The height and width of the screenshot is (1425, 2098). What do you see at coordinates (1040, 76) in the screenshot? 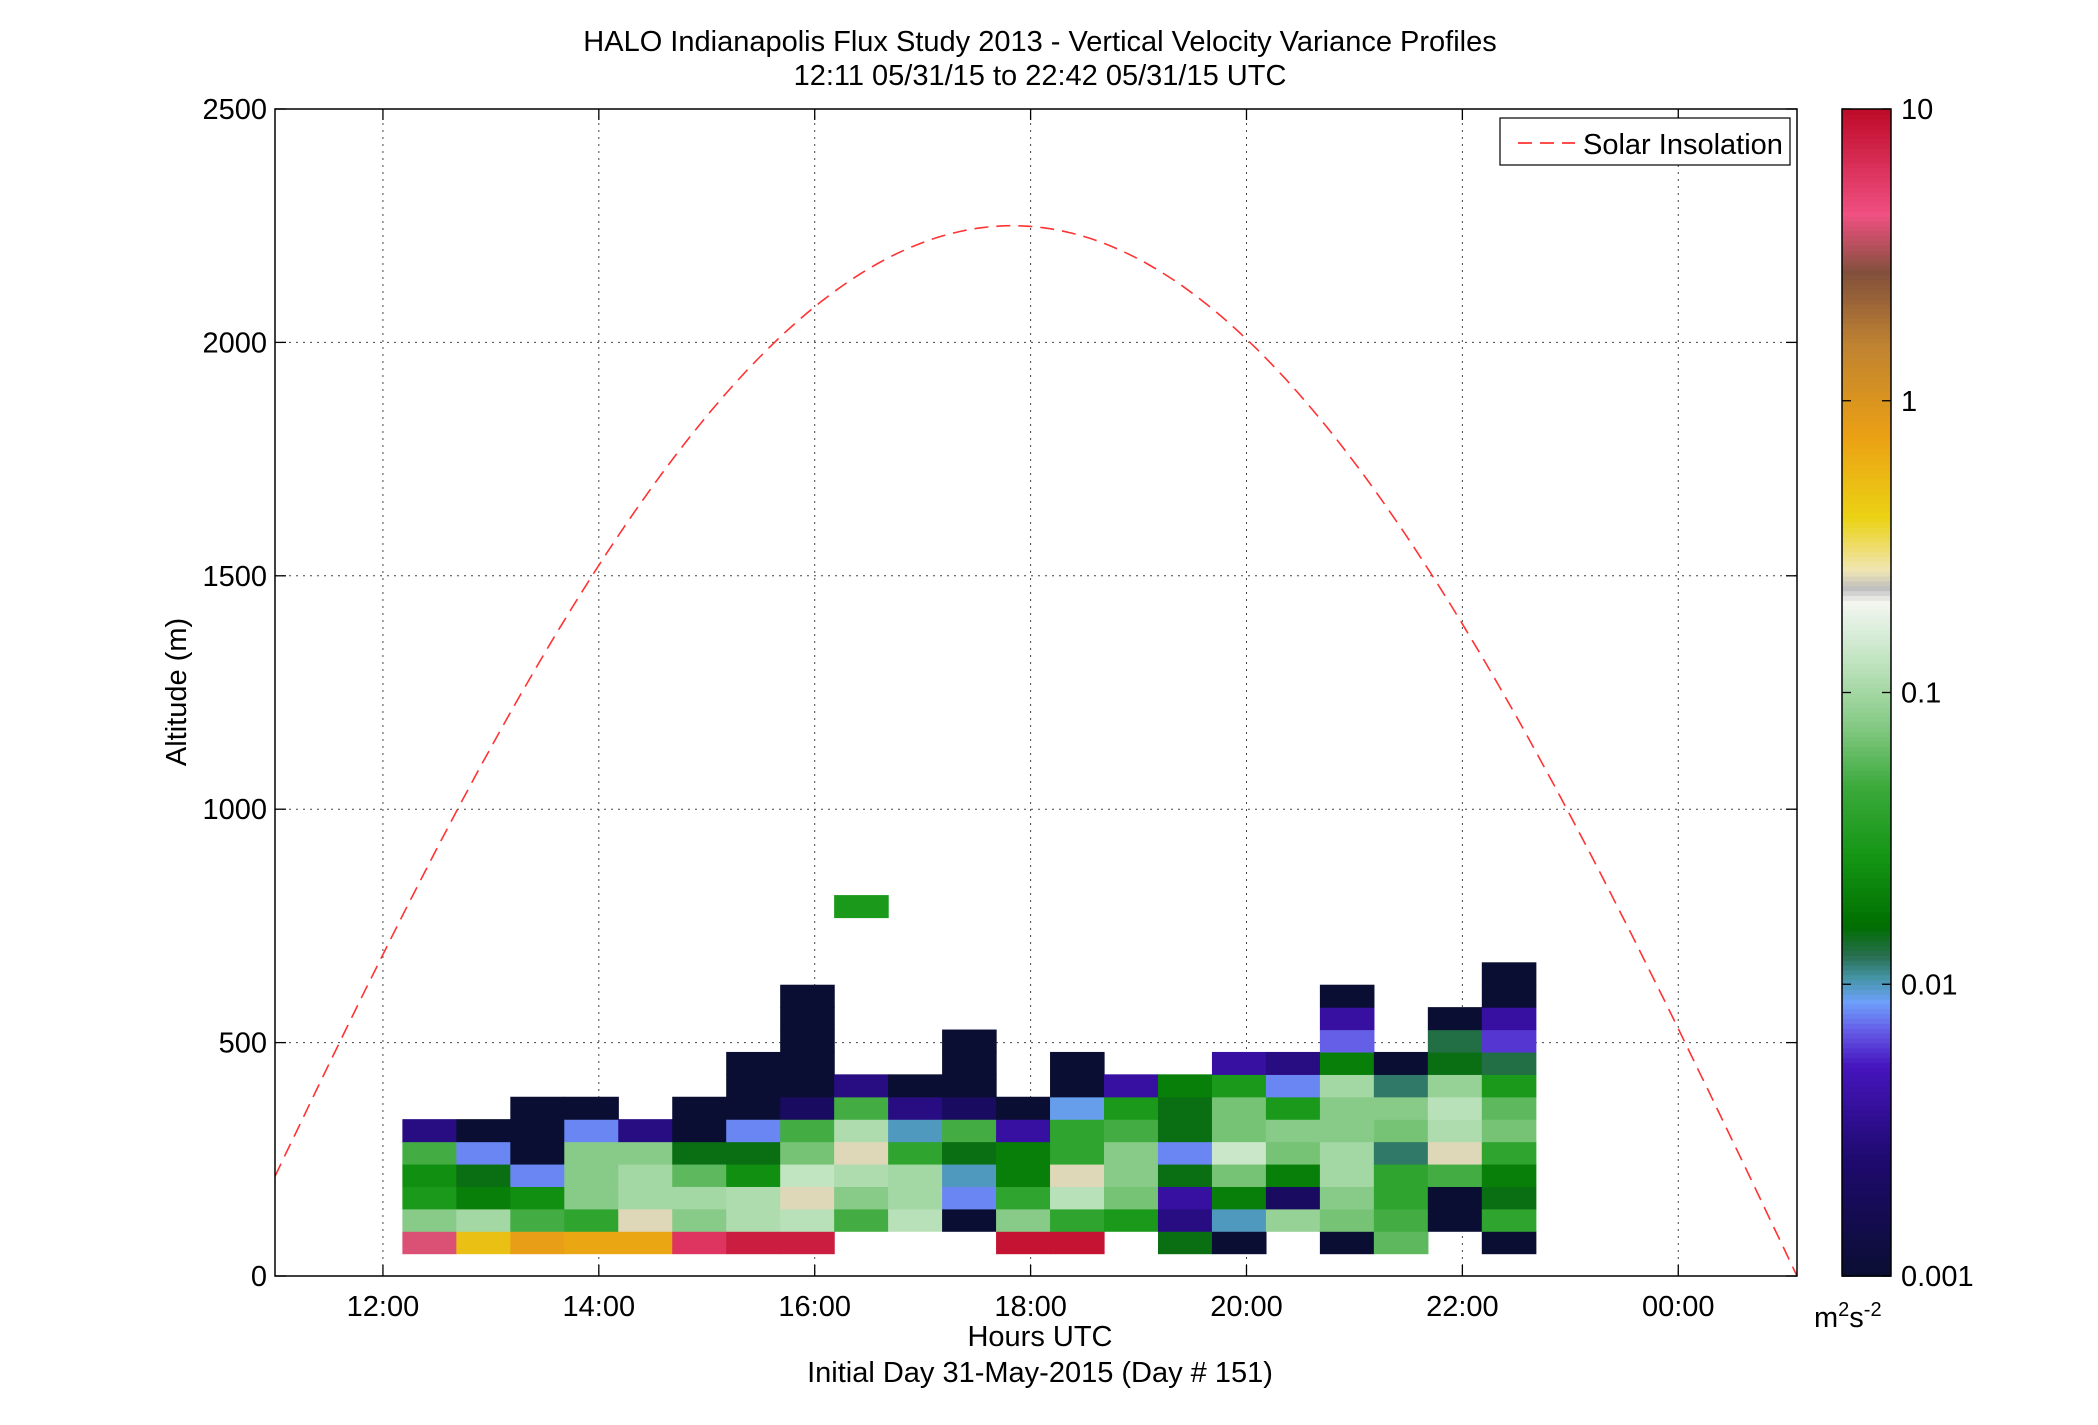
I see `chart-subtitle: 12:11 05/31/15 to 22:42 05/31/15 UTC` at bounding box center [1040, 76].